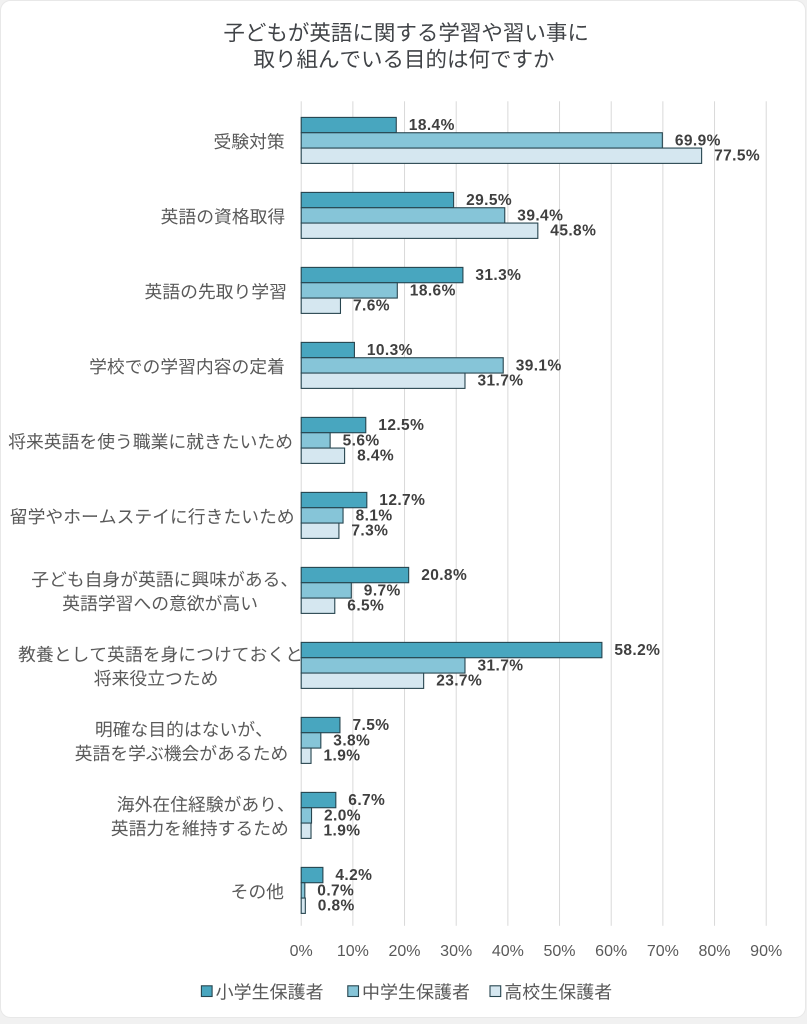 The image size is (807, 1024). I want to click on svg-text: 77.5%, so click(737, 156).